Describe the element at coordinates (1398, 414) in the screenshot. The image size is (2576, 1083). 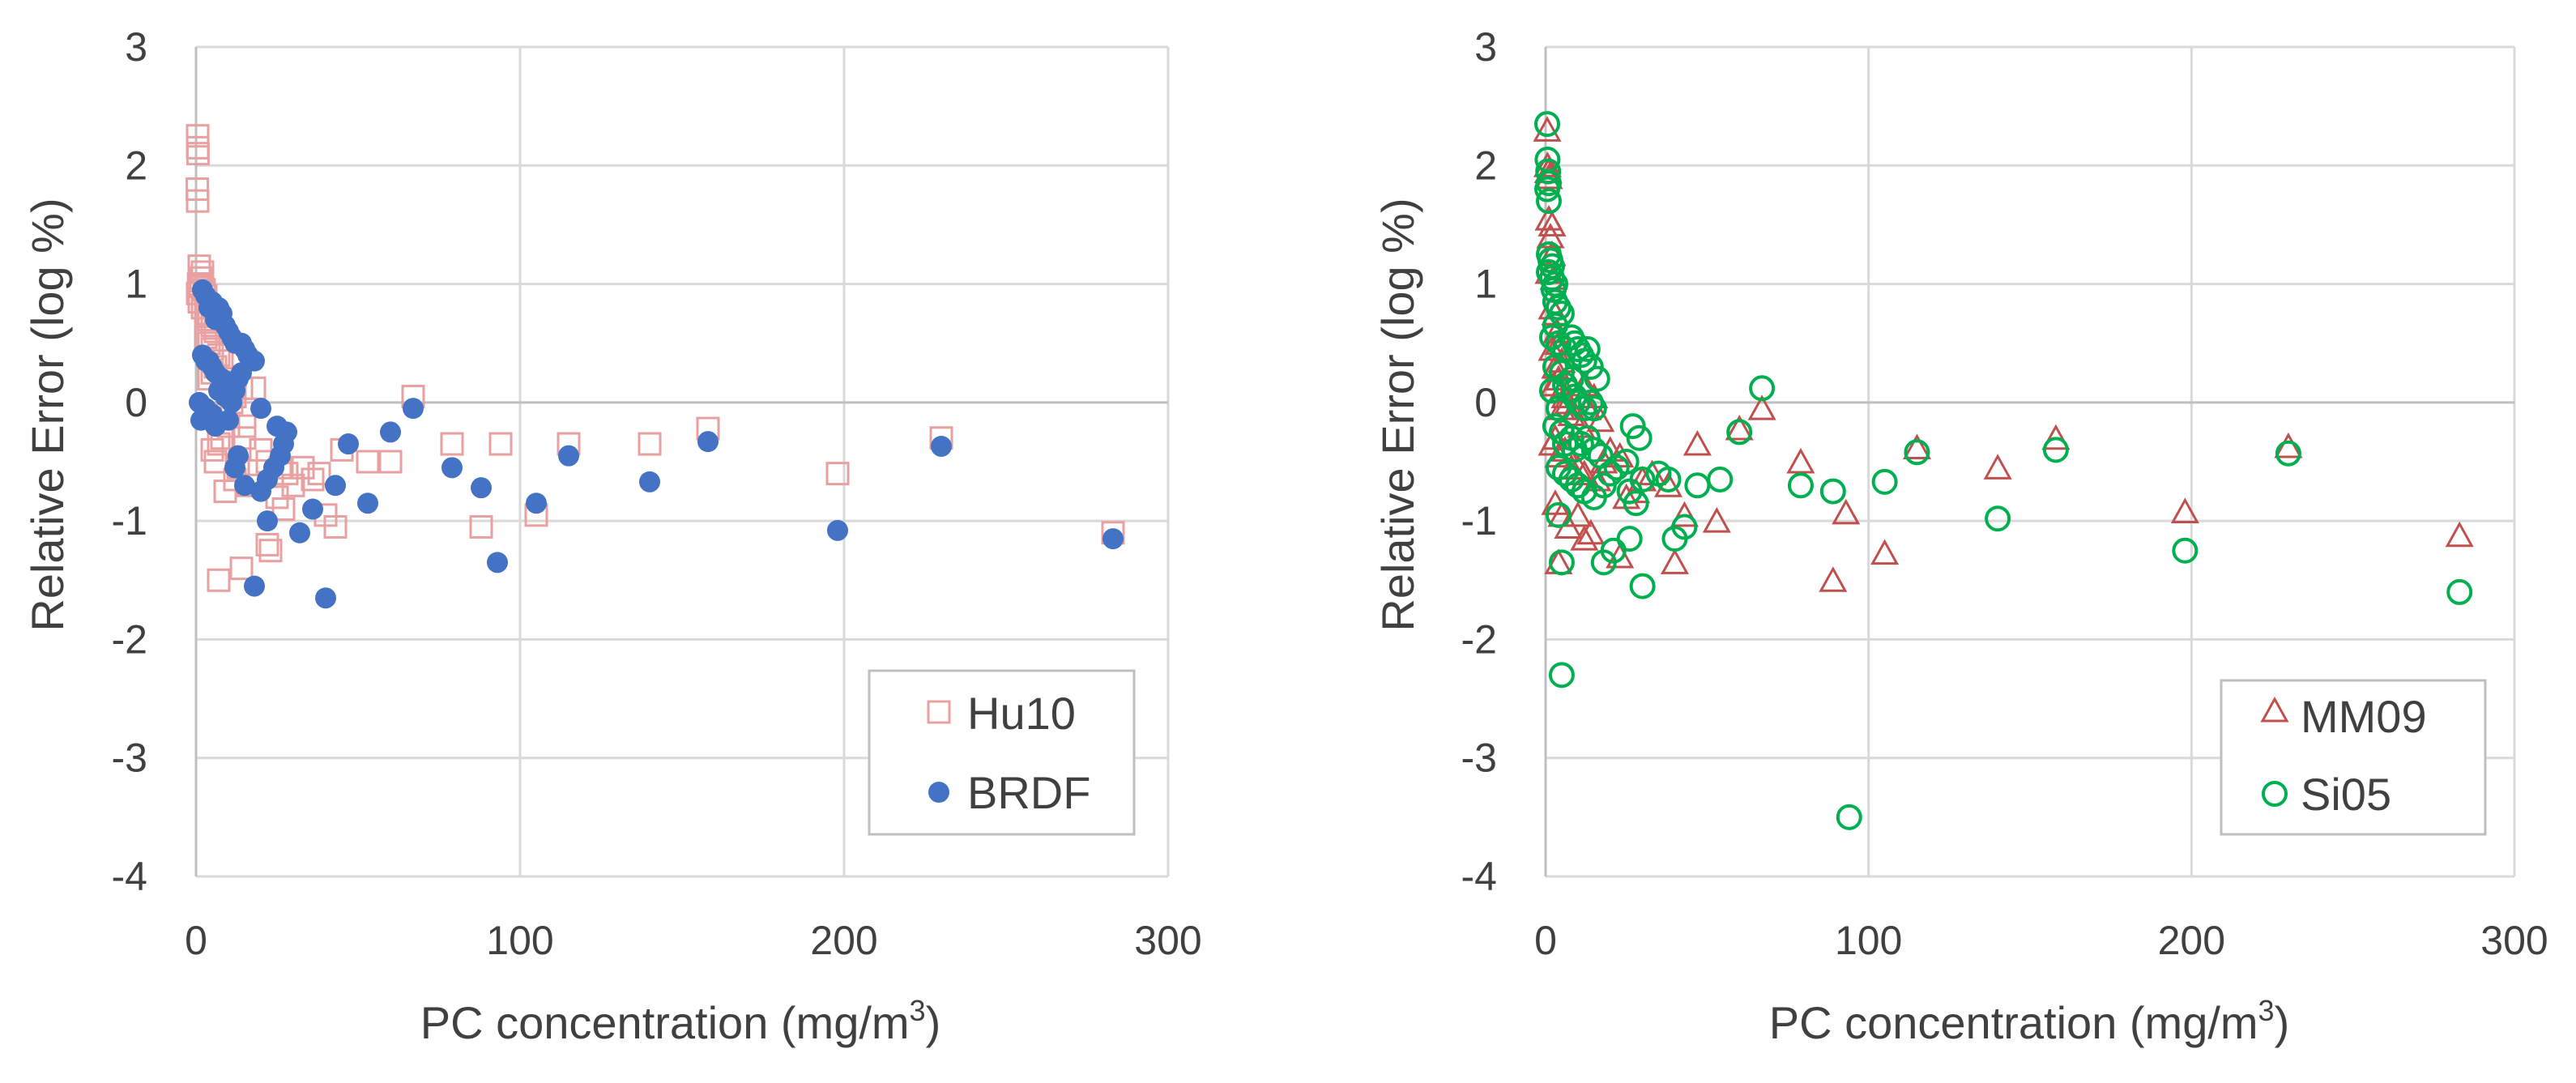
I see `right-chart-y-axis-title: Relative Error (log %)` at that location.